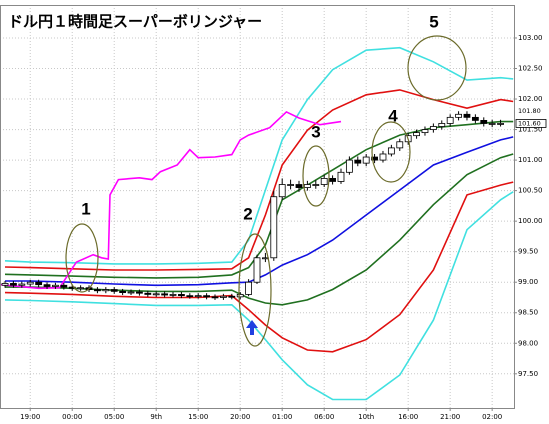 This screenshot has width=549, height=424. Describe the element at coordinates (85, 208) in the screenshot. I see `annotation: 1` at that location.